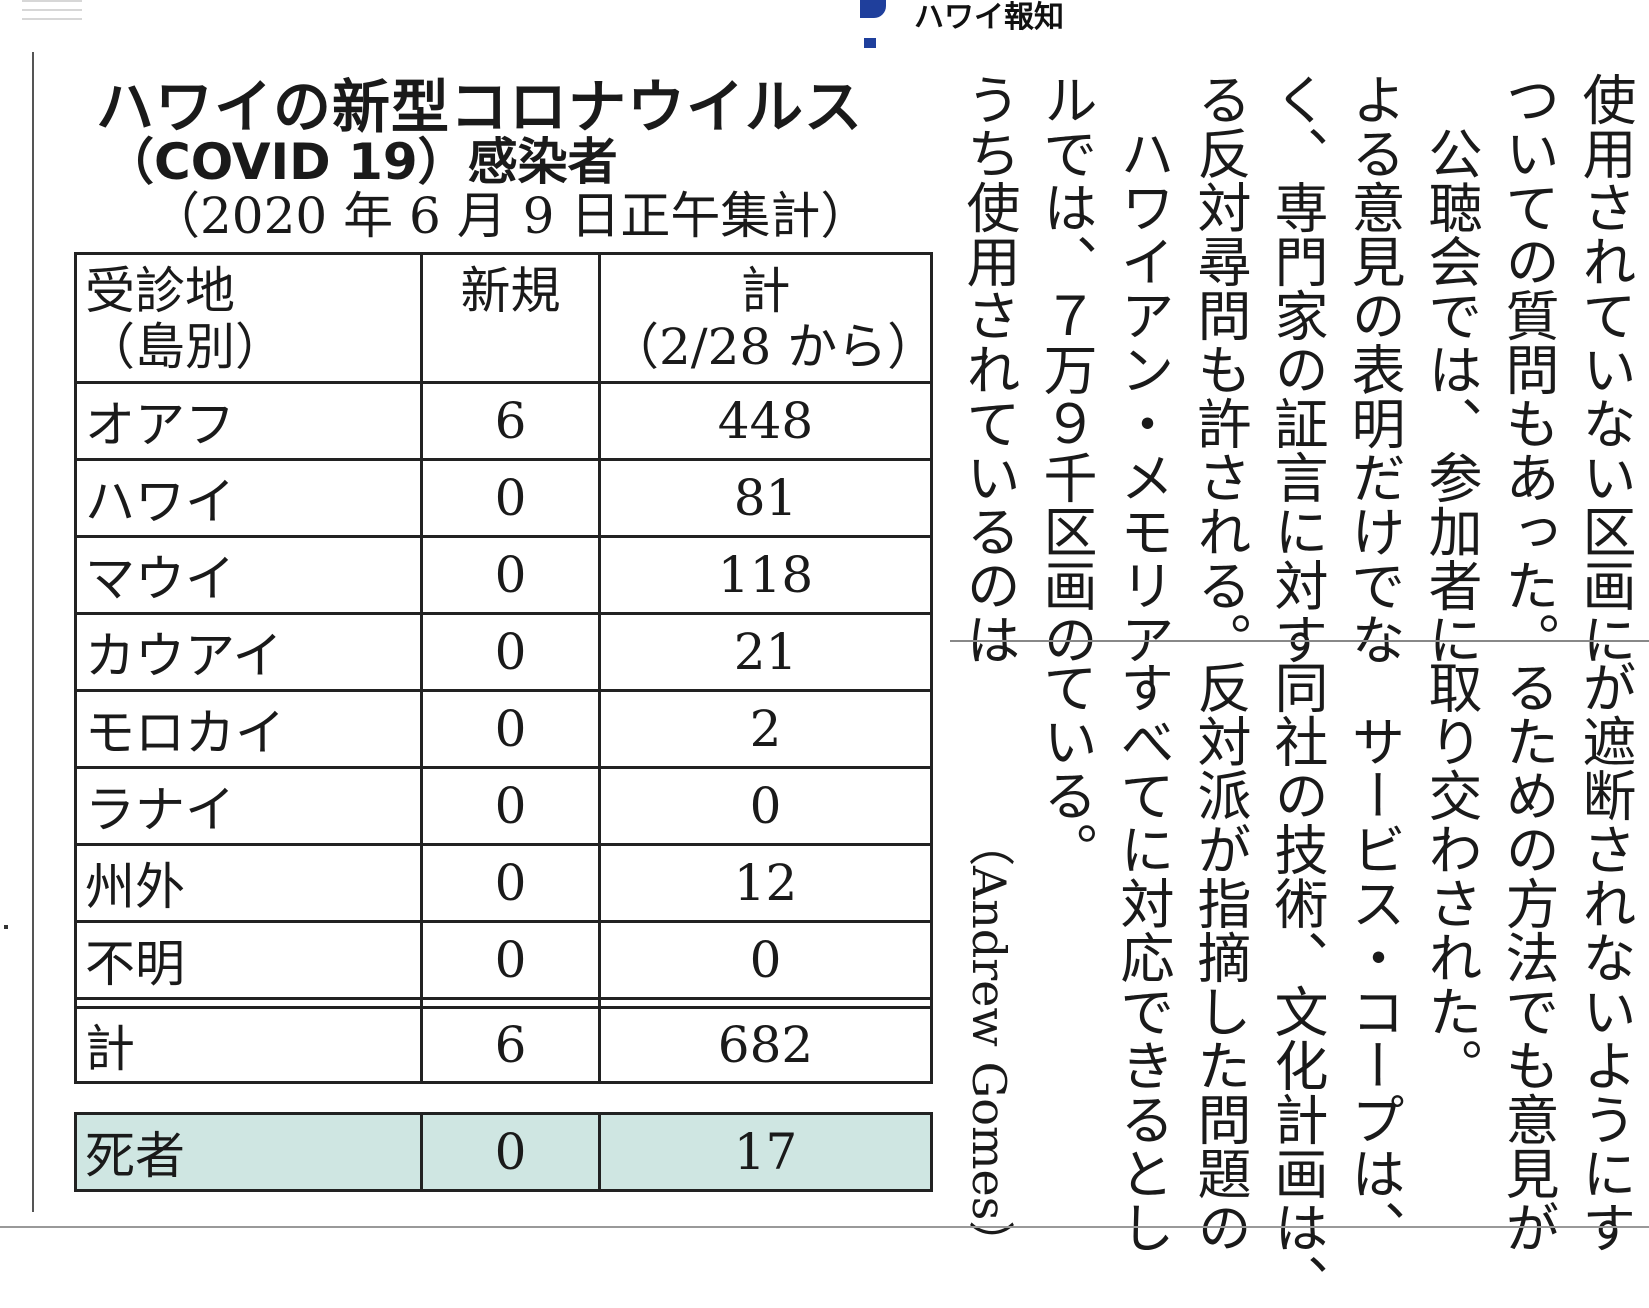 This screenshot has width=1649, height=1308. Describe the element at coordinates (248, 960) in the screenshot. I see `island-cell: 不明` at that location.